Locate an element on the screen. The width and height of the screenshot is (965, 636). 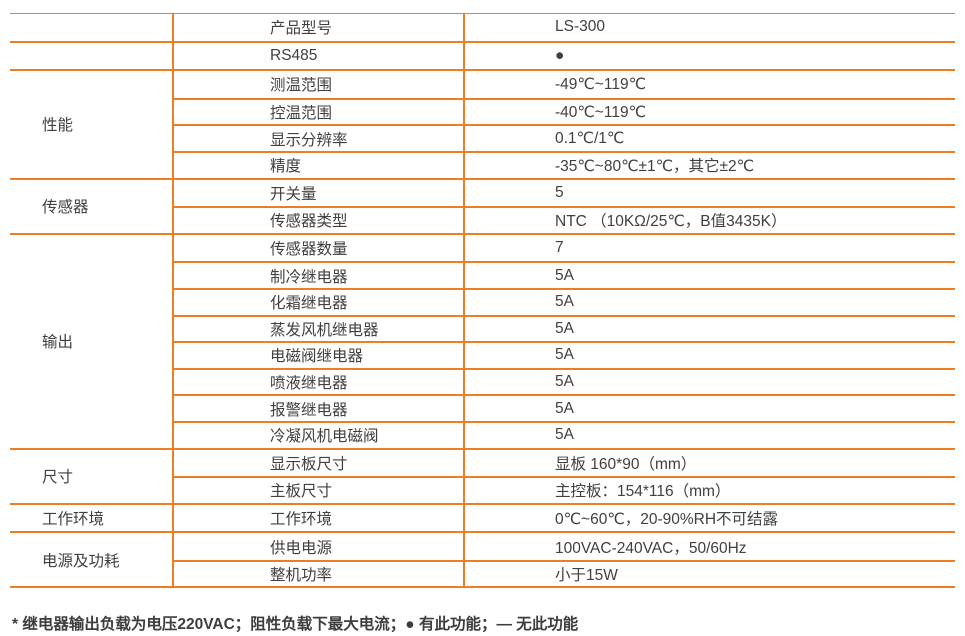
table-row: 开关量 5 is located at coordinates (564, 193).